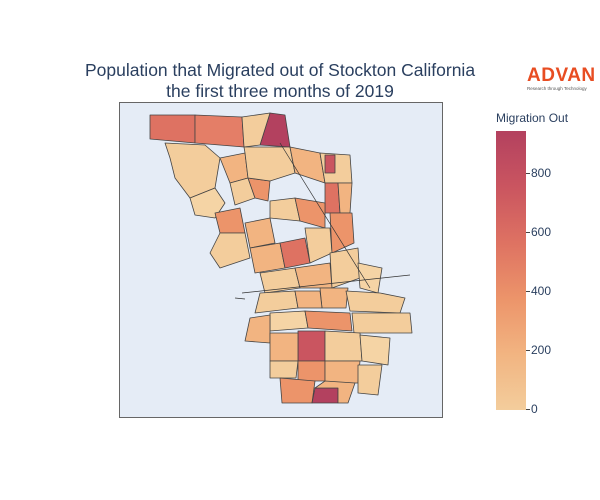 The width and height of the screenshot is (600, 500). Describe the element at coordinates (534, 409) in the screenshot. I see `colorbar-tick-0: 0` at that location.